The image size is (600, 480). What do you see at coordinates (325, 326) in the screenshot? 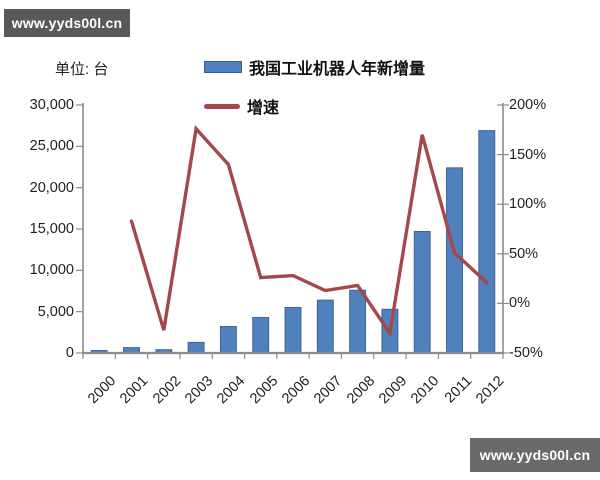
I see `bar-2007` at bounding box center [325, 326].